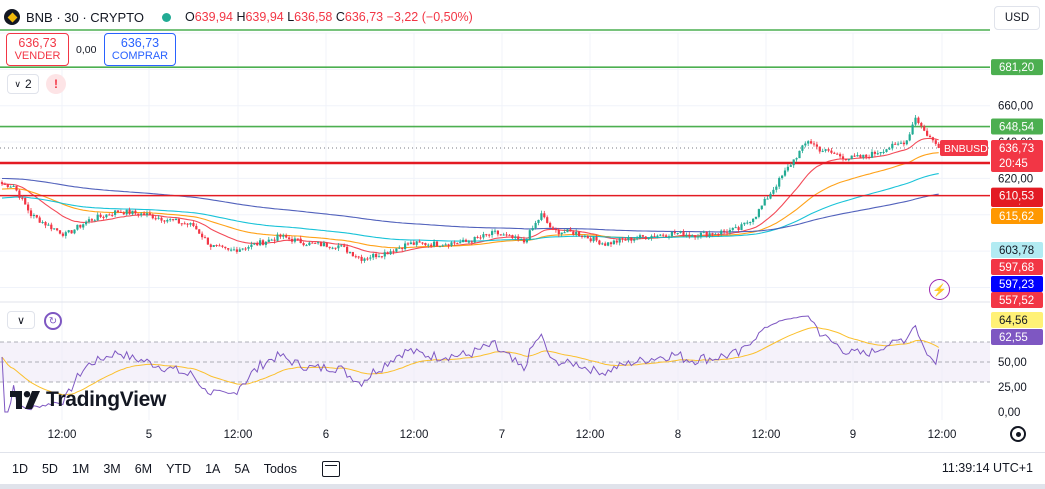 This screenshot has height=489, width=1045. What do you see at coordinates (1009, 413) in the screenshot?
I see `rsi-tick-label: 0,00` at bounding box center [1009, 413].